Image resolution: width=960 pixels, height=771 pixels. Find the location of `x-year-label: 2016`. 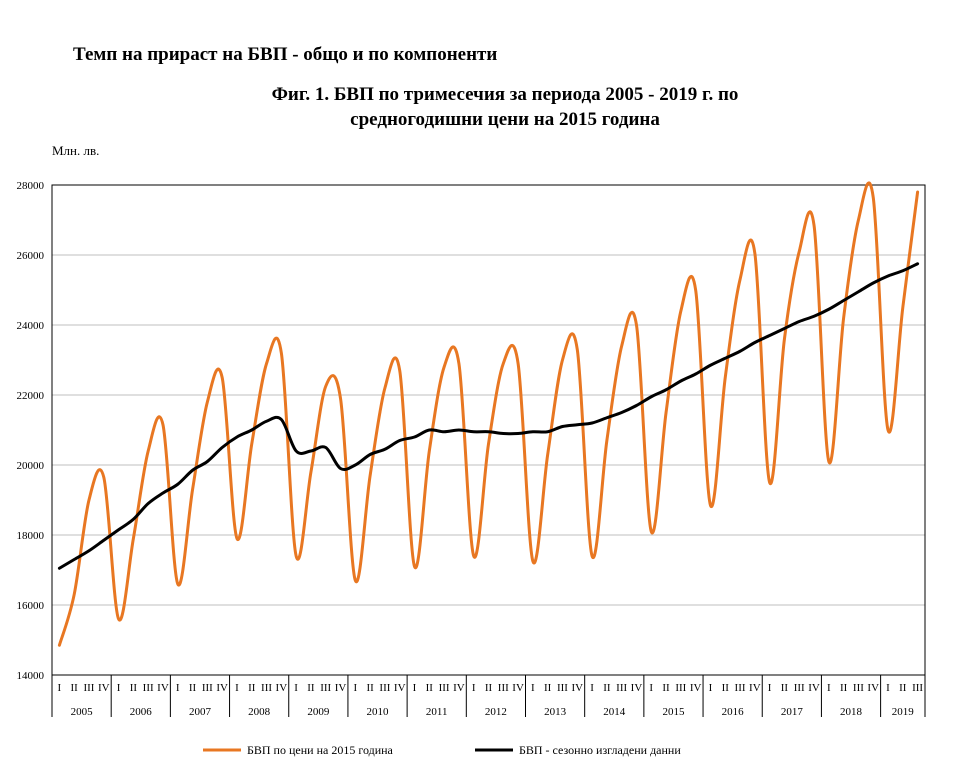

x-year-label: 2016 is located at coordinates (733, 712).